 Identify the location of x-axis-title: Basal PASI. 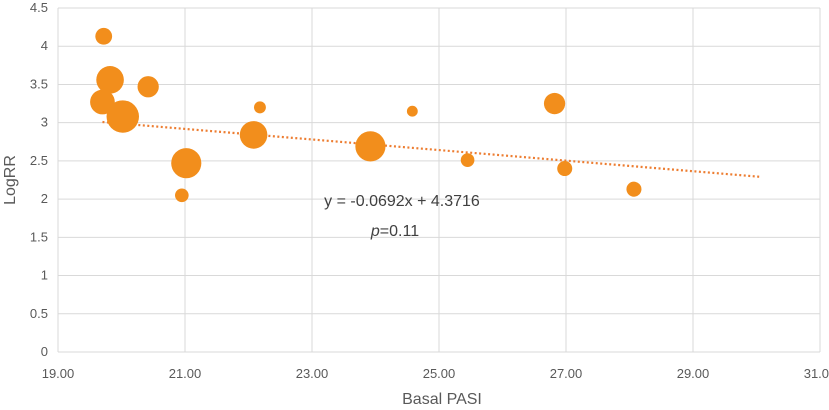
(442, 399).